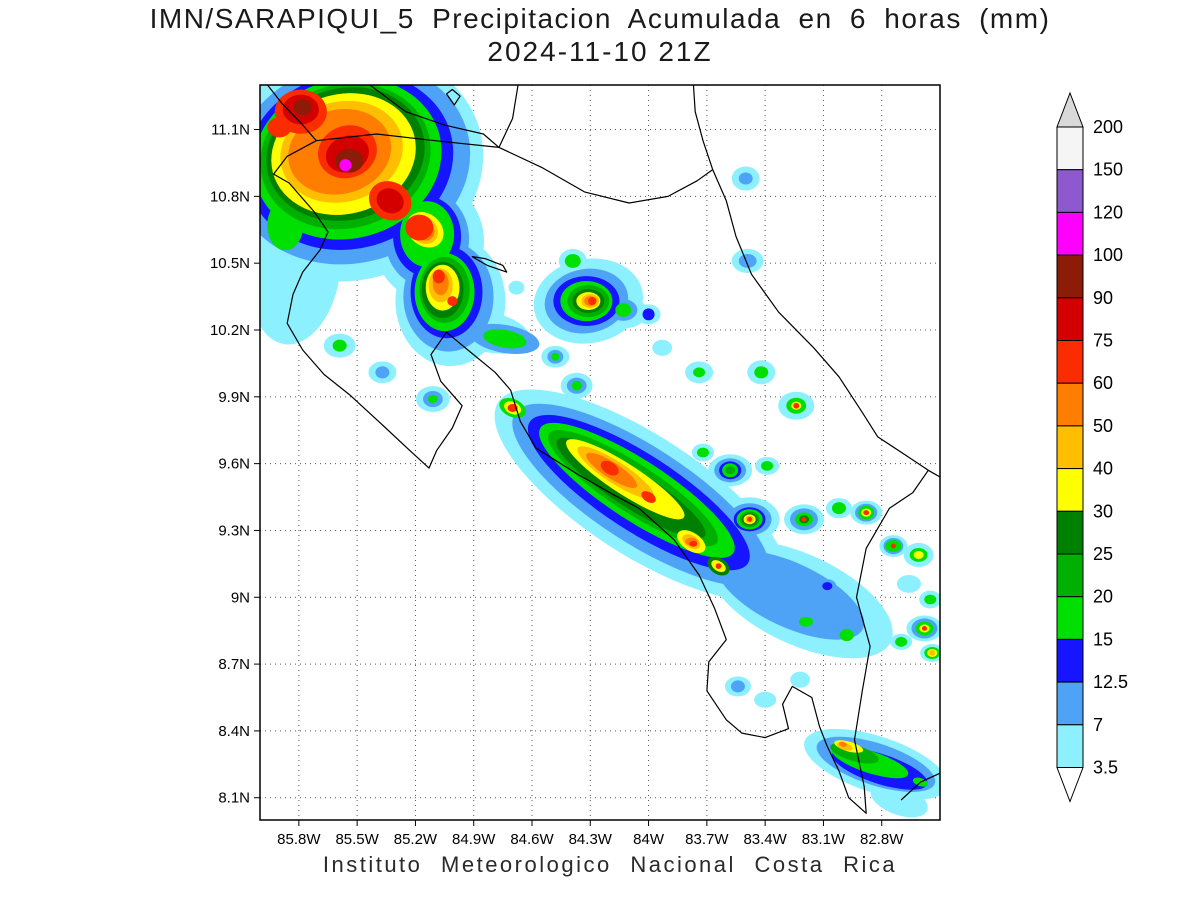  Describe the element at coordinates (230, 130) in the screenshot. I see `lat-tick-label: 11.1N` at that location.